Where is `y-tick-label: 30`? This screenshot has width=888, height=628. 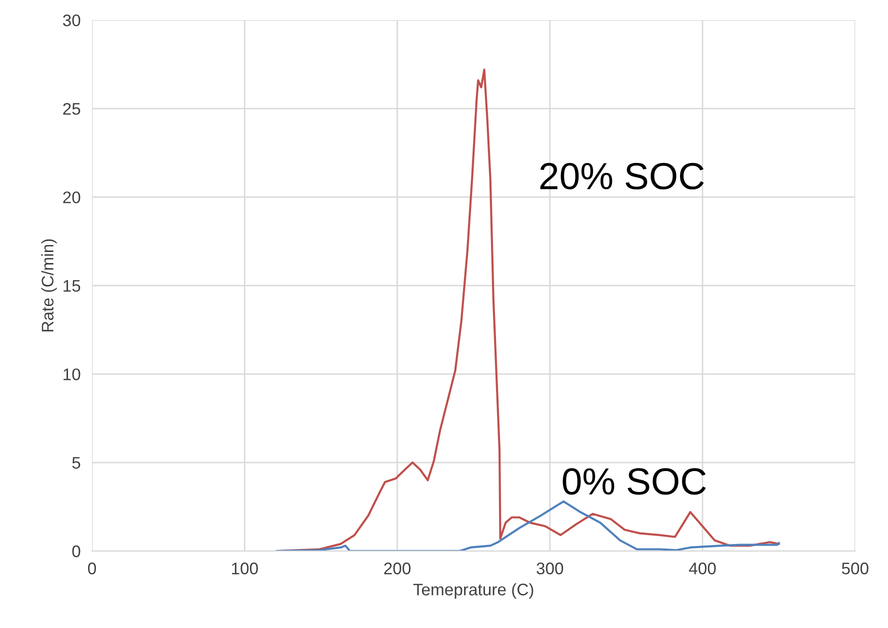 y-tick-label: 30 is located at coordinates (71, 20).